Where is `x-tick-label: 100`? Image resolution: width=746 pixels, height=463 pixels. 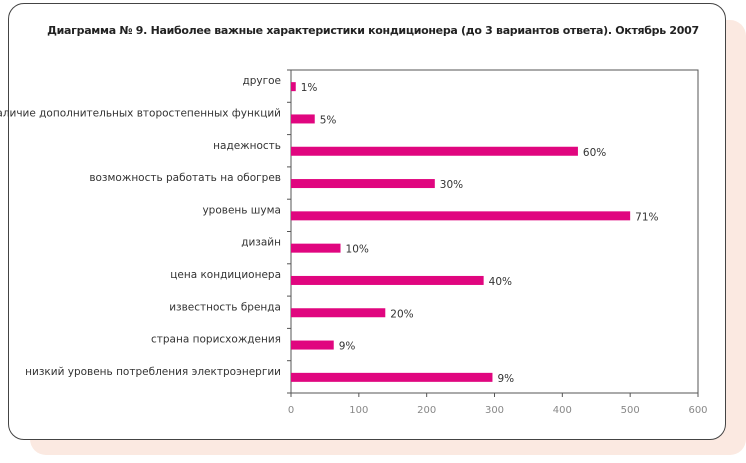 x-tick-label: 100 is located at coordinates (358, 410).